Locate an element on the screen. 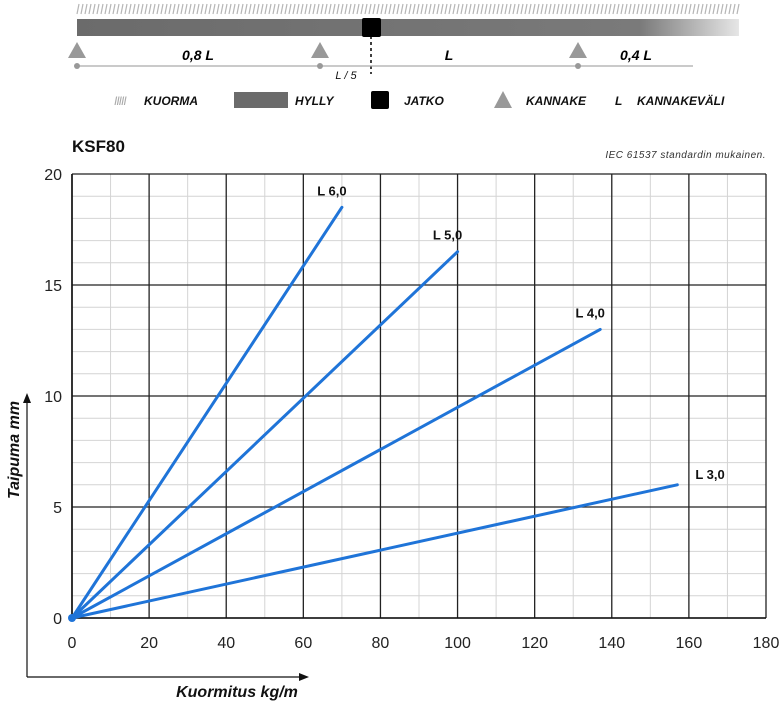  black-square-icon is located at coordinates (380, 100).